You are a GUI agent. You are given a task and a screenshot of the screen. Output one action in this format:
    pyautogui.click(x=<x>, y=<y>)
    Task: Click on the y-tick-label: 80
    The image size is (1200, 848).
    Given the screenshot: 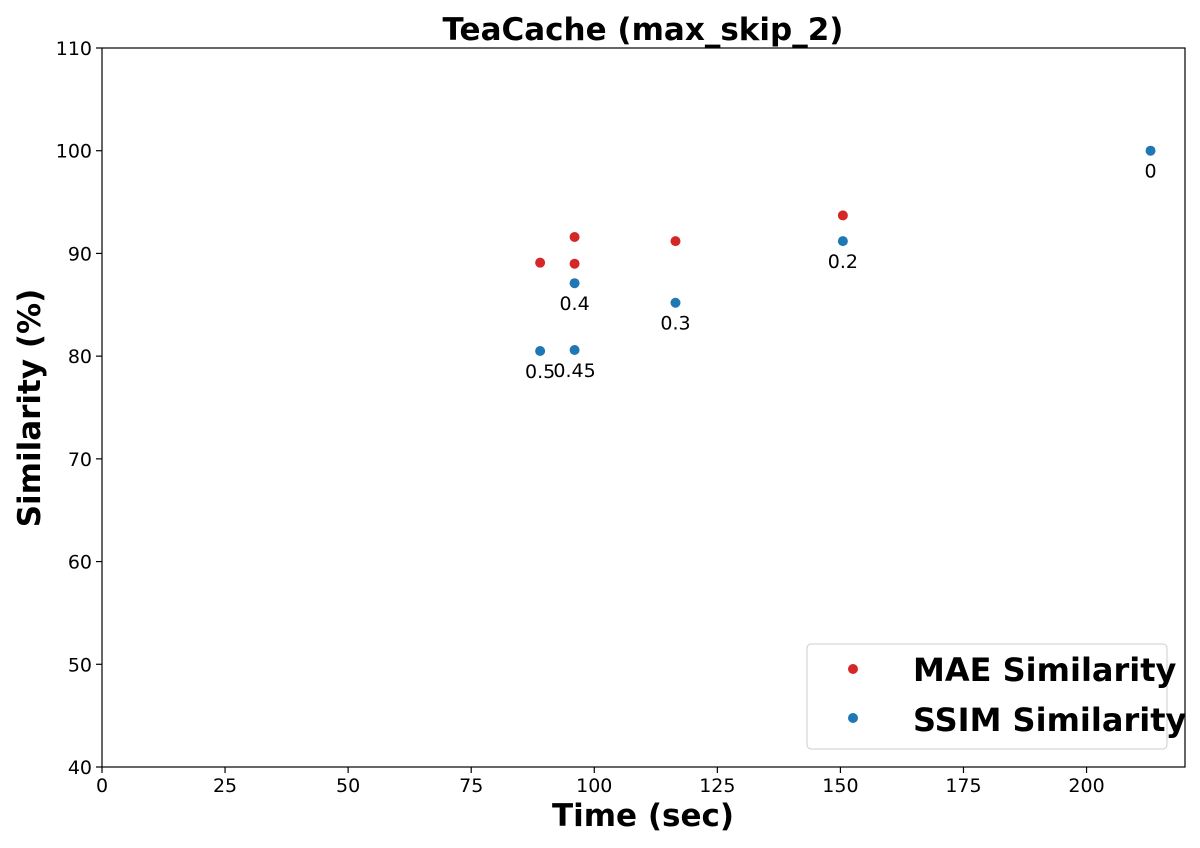 What is the action you would take?
    pyautogui.click(x=80, y=357)
    